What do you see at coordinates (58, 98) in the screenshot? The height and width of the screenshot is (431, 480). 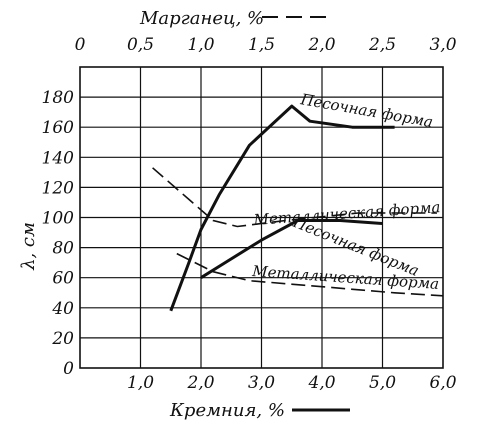 I see `y-tick-label: 180` at bounding box center [58, 98].